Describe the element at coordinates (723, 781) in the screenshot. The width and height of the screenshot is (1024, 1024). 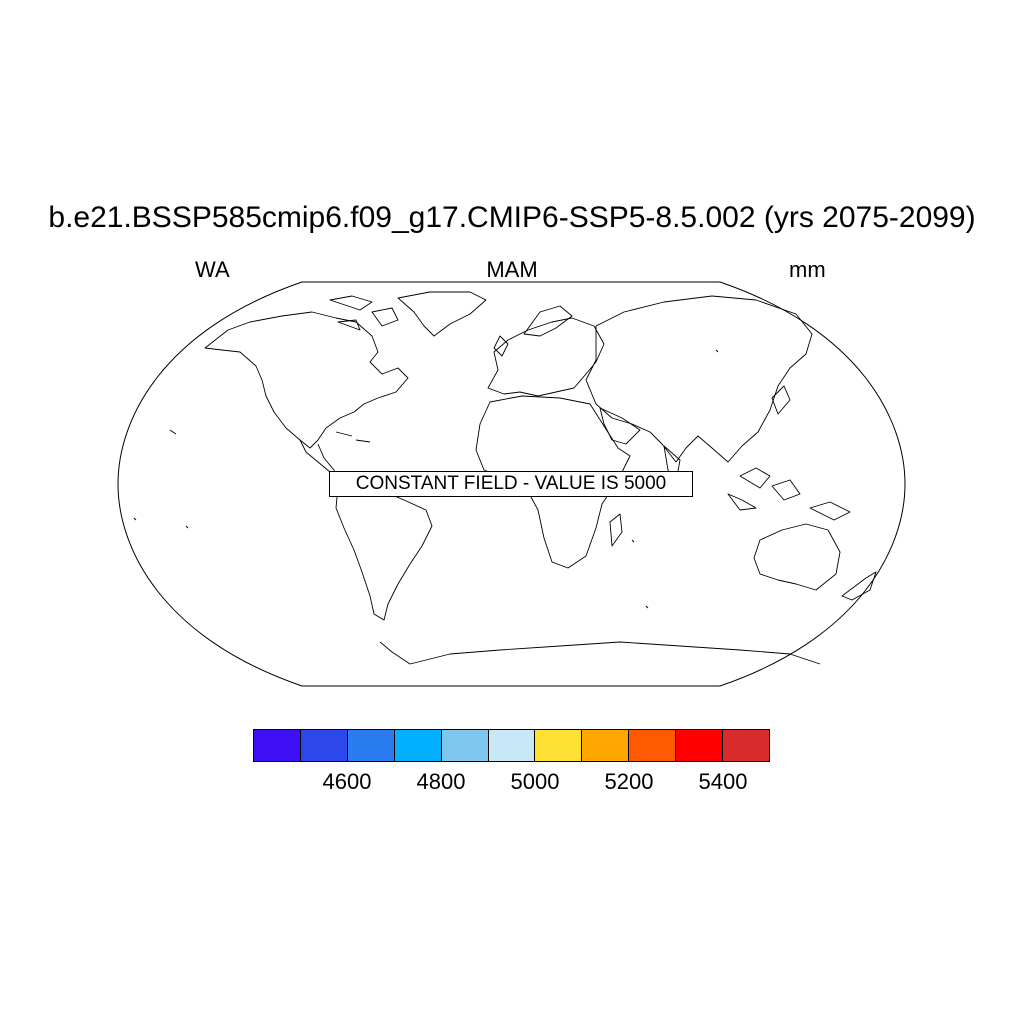
I see `colorbar-tick-label: 5400` at that location.